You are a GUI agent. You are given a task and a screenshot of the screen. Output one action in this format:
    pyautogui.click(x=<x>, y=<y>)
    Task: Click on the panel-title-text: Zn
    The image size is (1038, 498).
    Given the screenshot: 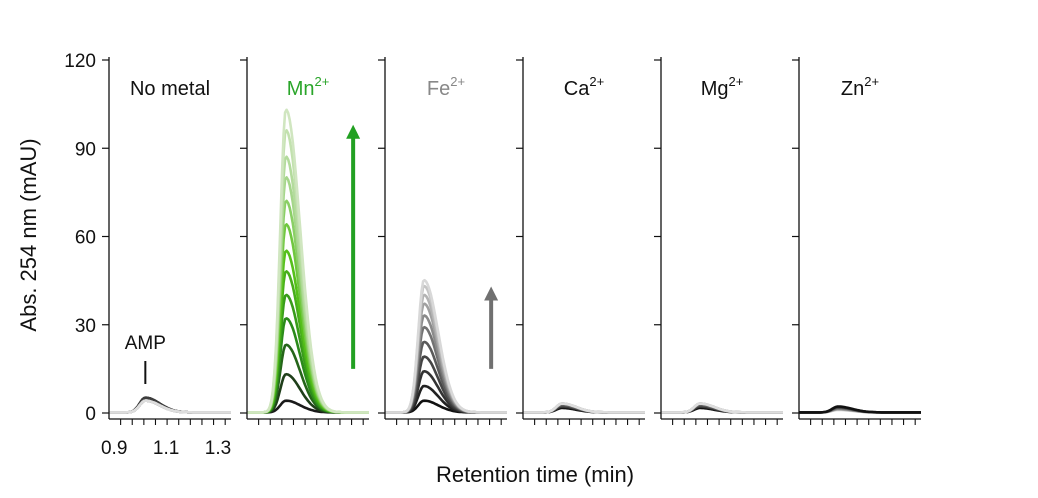 What is the action you would take?
    pyautogui.click(x=852, y=89)
    